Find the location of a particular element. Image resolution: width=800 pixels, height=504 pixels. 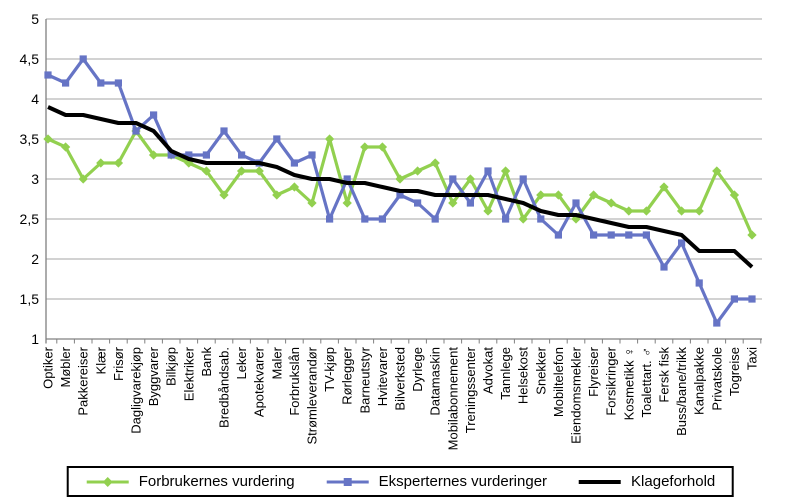

svg-text: Pakkereiser is located at coordinates (83, 380).